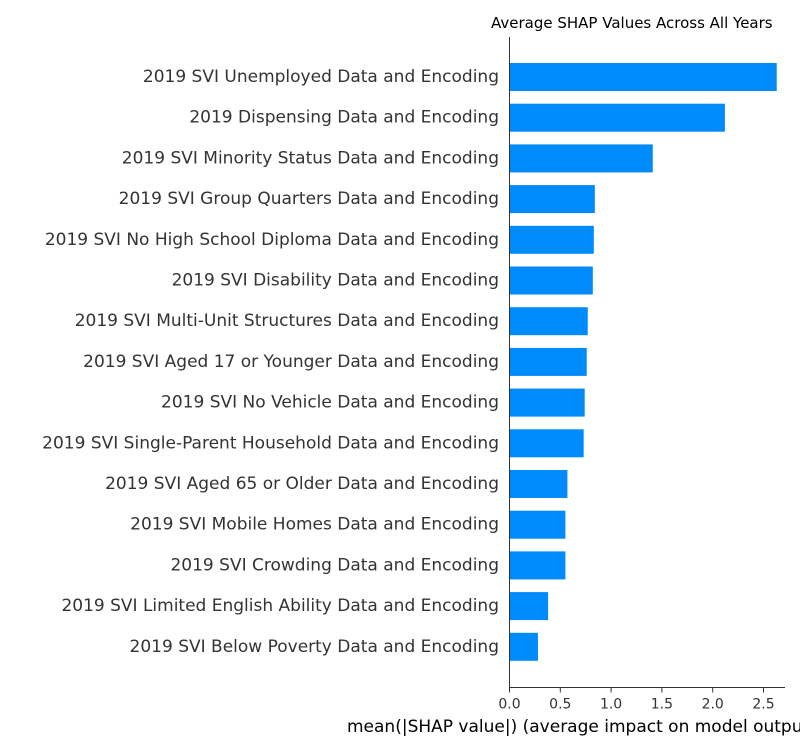 This screenshot has width=800, height=754. What do you see at coordinates (763, 705) in the screenshot?
I see `x-tick-label-6: 2.5` at bounding box center [763, 705].